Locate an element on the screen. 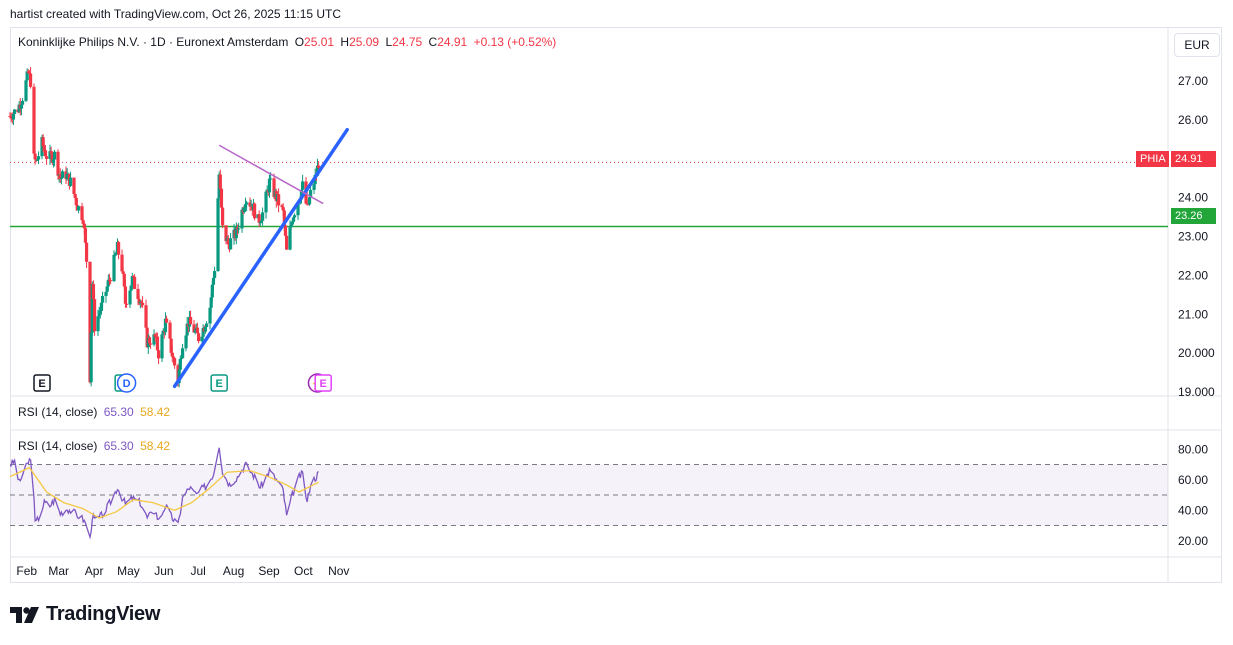  x-tick-label: Nov is located at coordinates (338, 571).